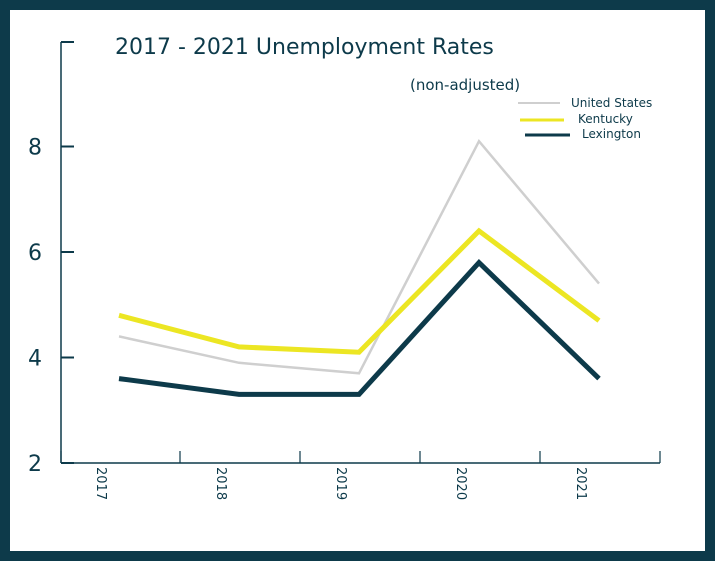  I want to click on y-tick-label: 4, so click(35, 359).